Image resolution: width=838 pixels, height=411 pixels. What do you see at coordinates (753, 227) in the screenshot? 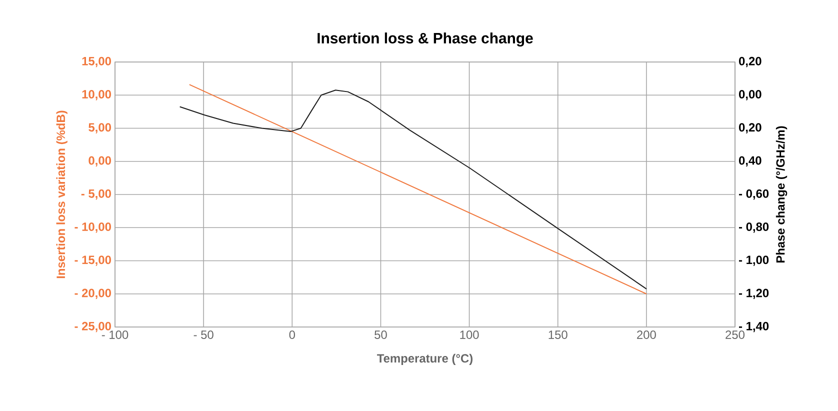
I see `y2-tick-label: - 0,80` at bounding box center [753, 227].